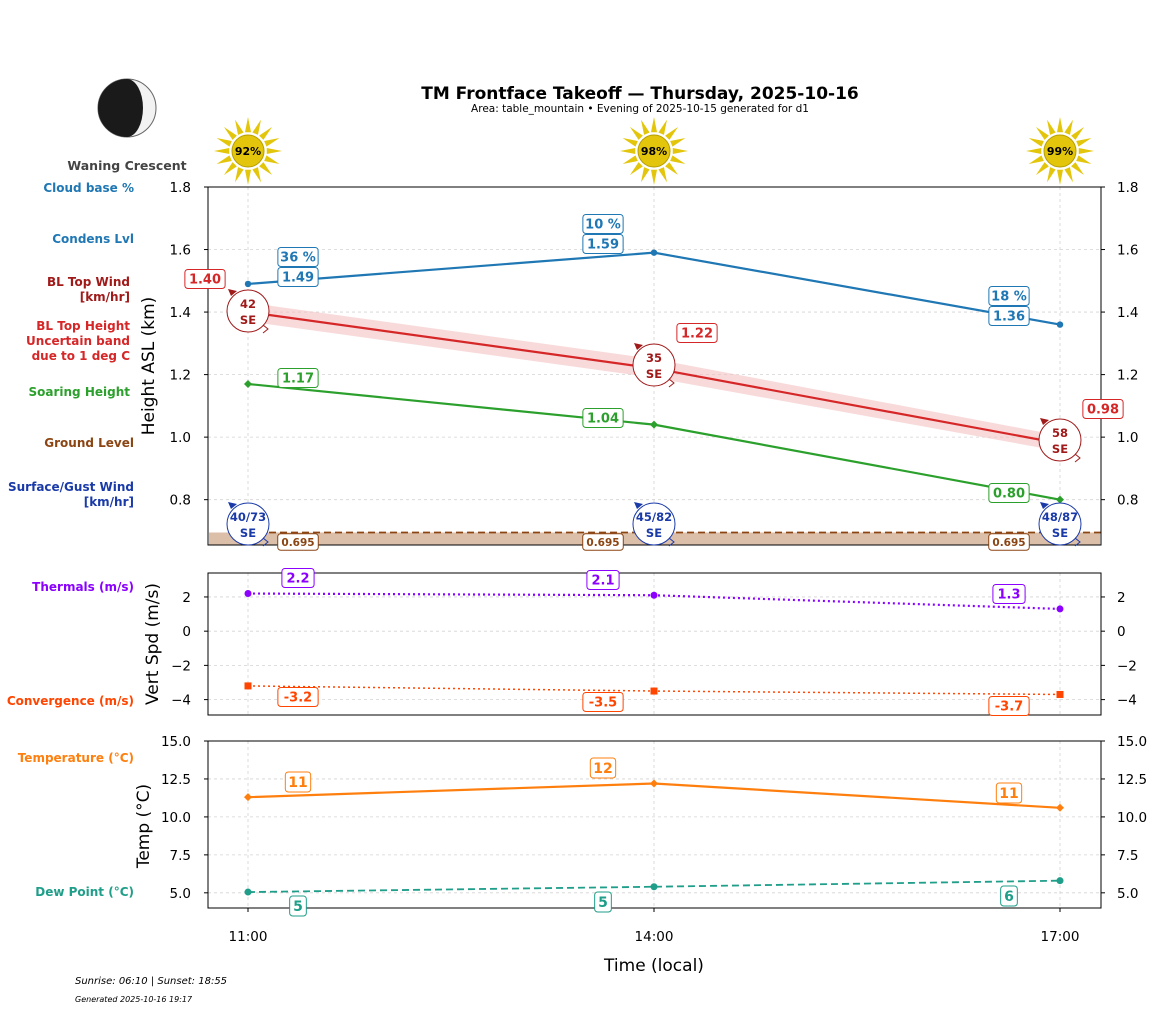 Image resolution: width=1154 pixels, height=1011 pixels. Describe the element at coordinates (84, 892) in the screenshot. I see `label-dew-point: Dew Point (°C)` at that location.